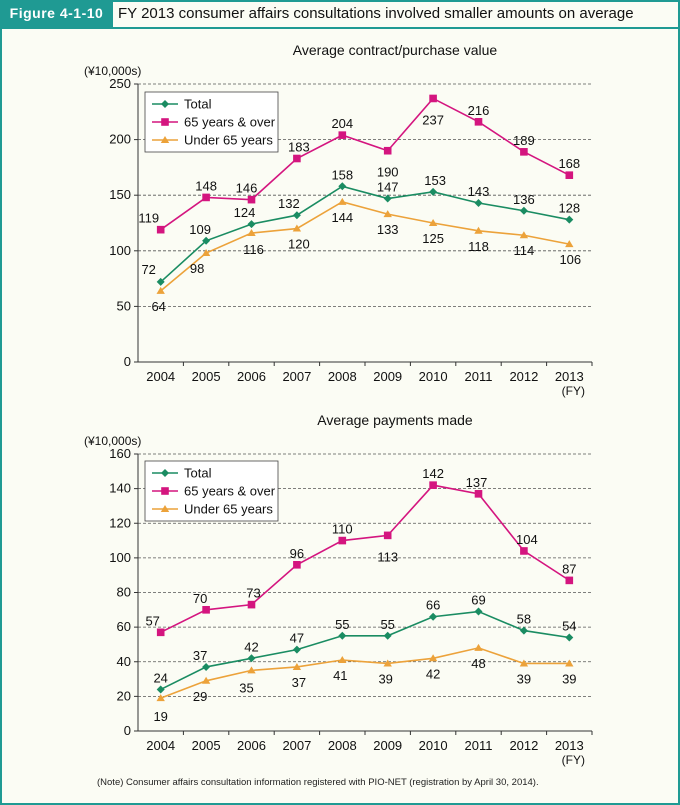 This screenshot has width=680, height=805. Describe the element at coordinates (524, 619) in the screenshot. I see `chart2-data-label-total: 58` at that location.